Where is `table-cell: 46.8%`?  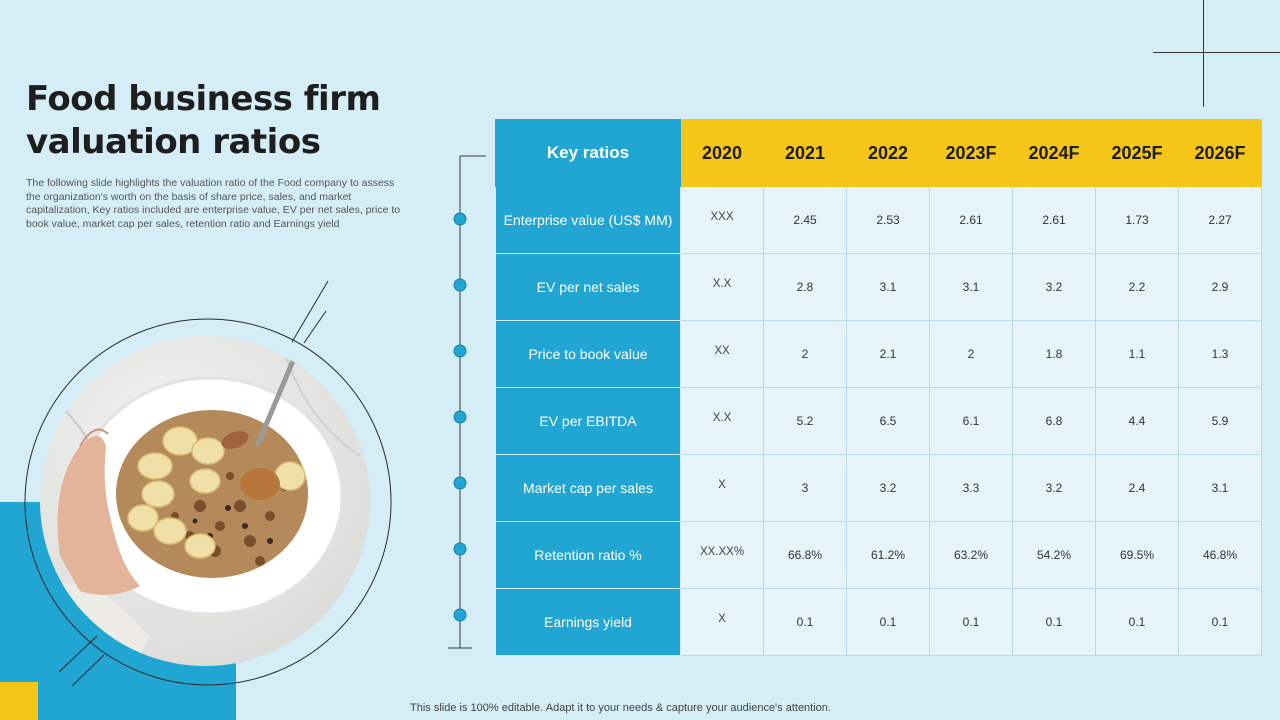 table-cell: 46.8% is located at coordinates (1220, 555).